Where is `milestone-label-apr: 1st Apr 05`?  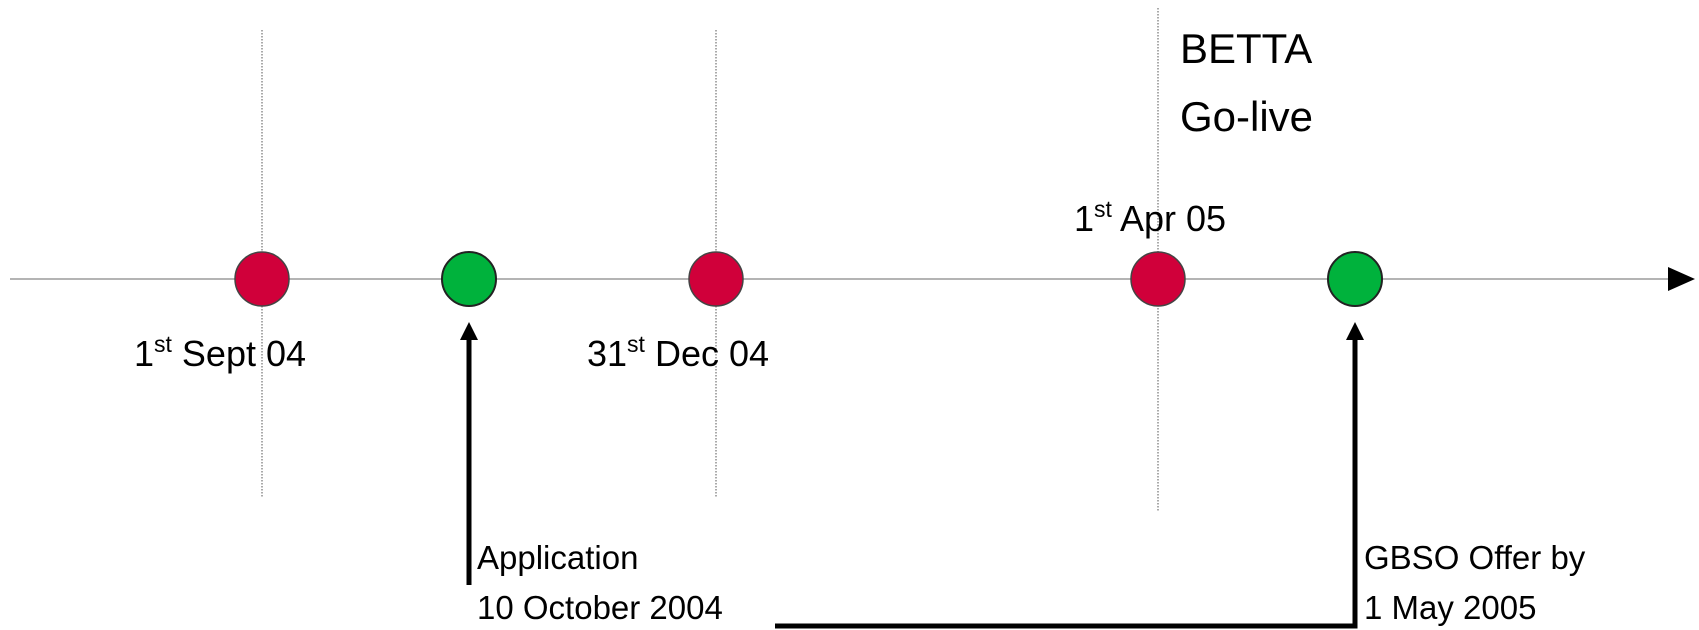 milestone-label-apr: 1st Apr 05 is located at coordinates (1150, 217).